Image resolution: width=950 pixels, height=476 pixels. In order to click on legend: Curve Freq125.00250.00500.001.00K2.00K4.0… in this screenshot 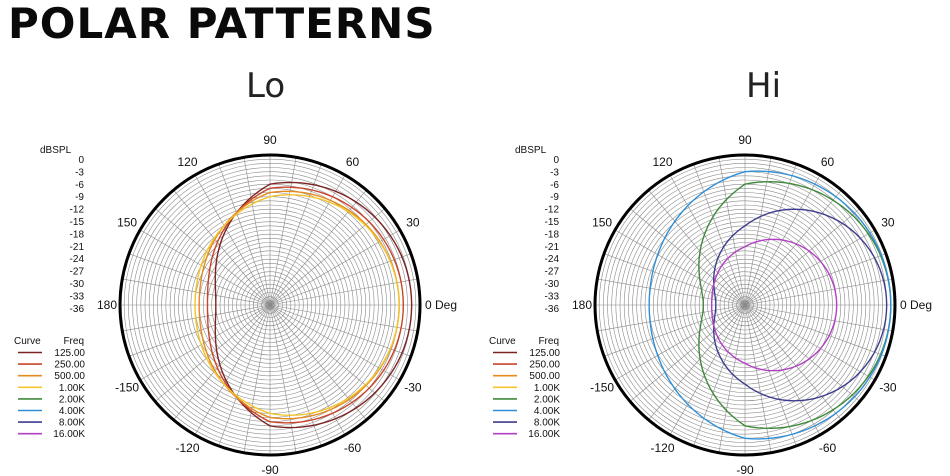, I will do `click(524, 388)`.